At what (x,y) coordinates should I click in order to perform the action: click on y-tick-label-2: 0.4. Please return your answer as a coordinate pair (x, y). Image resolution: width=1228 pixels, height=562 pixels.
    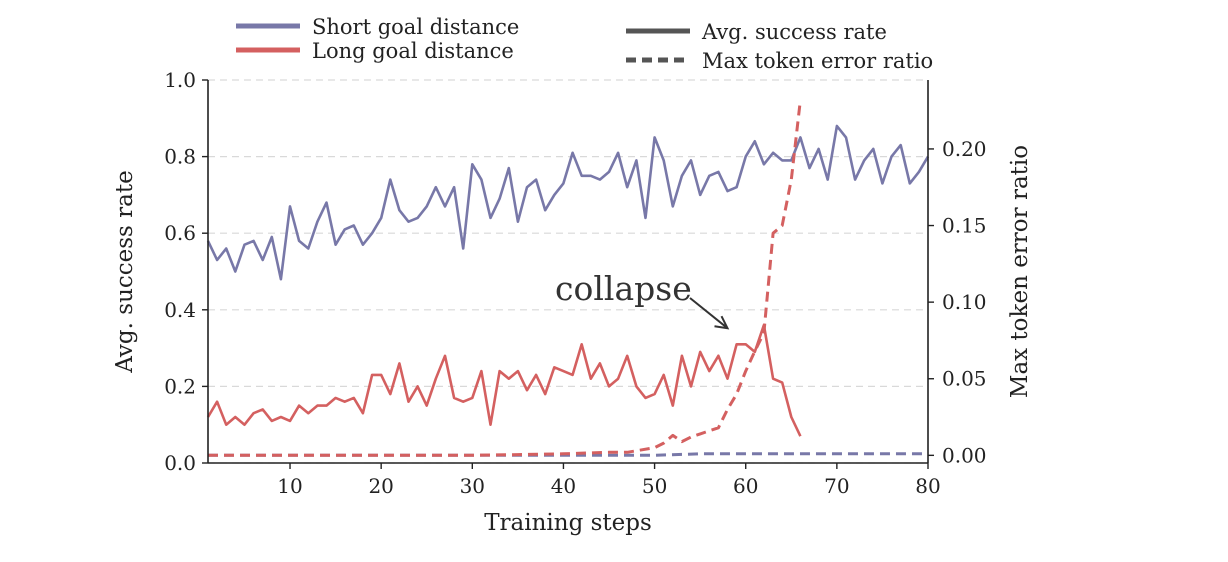
    Looking at the image, I should click on (180, 310).